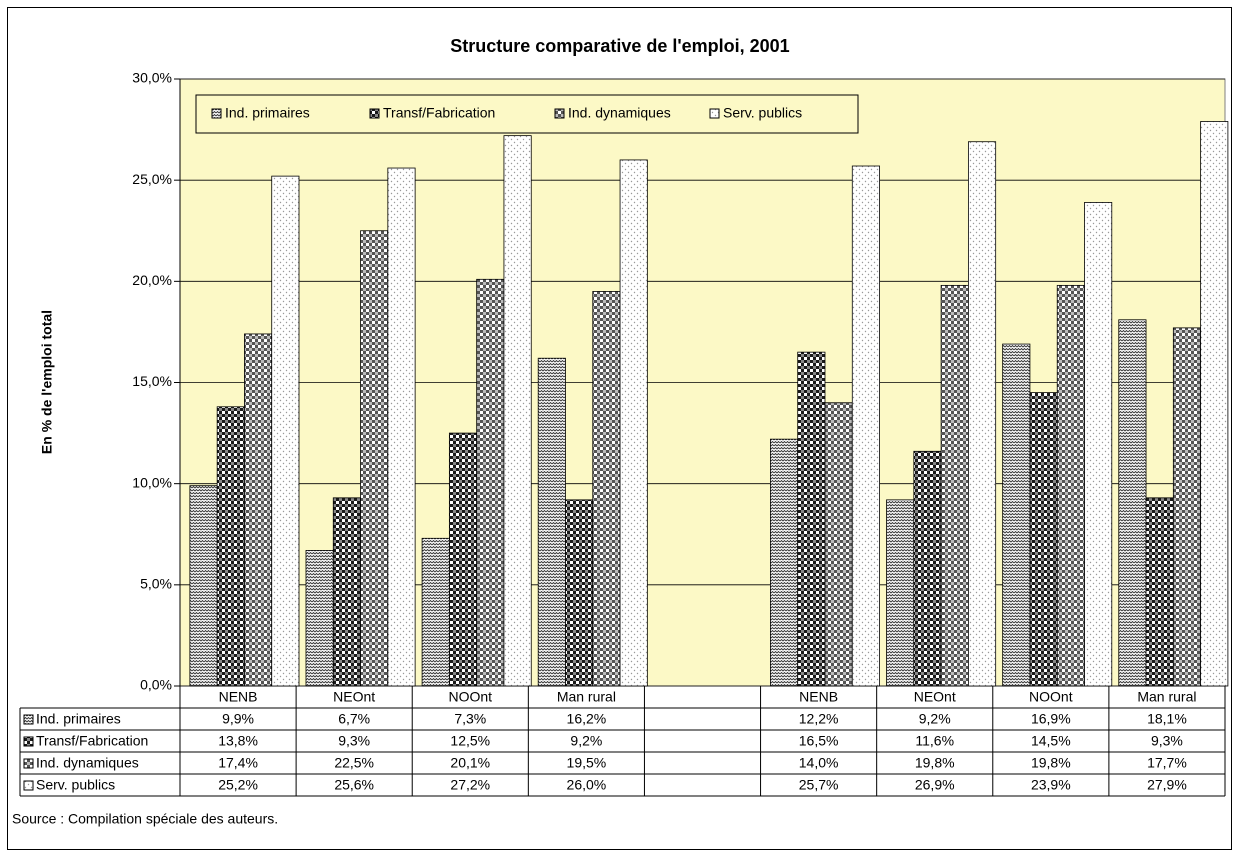  What do you see at coordinates (156, 584) in the screenshot?
I see `y-tick-label: 5,0%` at bounding box center [156, 584].